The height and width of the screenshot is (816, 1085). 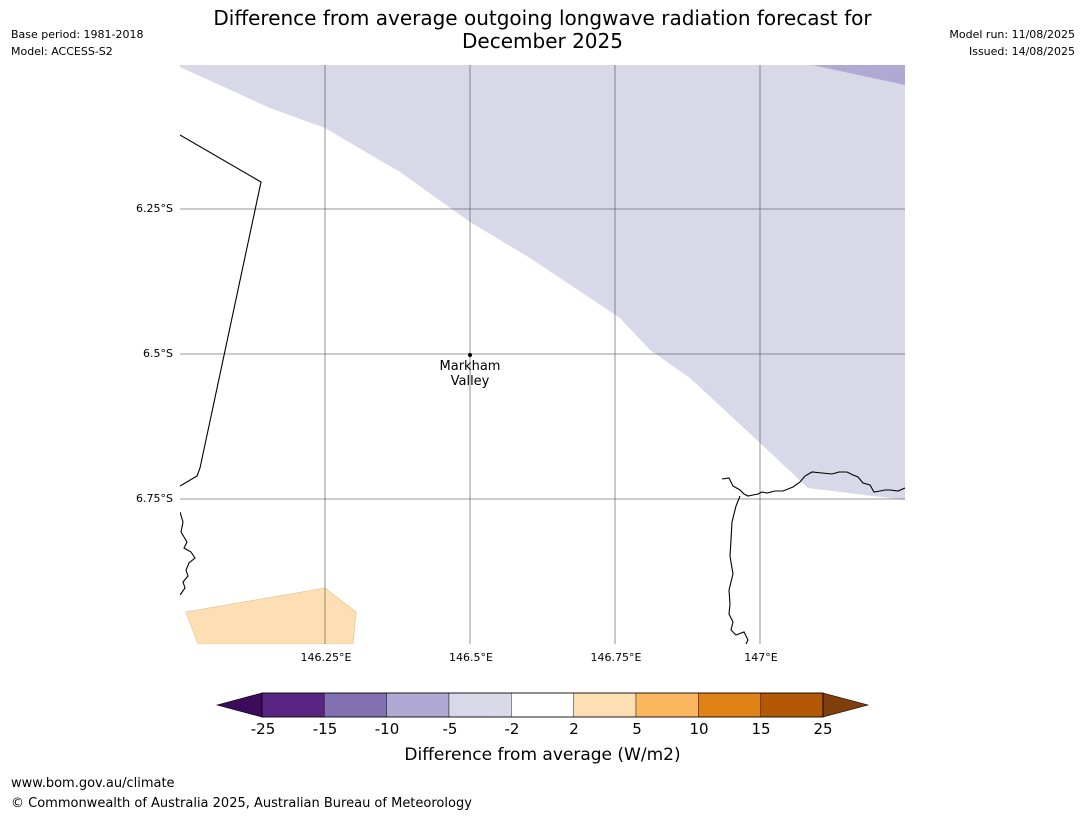 What do you see at coordinates (154, 208) in the screenshot?
I see `lat-label-6-25s: 6.25°S` at bounding box center [154, 208].